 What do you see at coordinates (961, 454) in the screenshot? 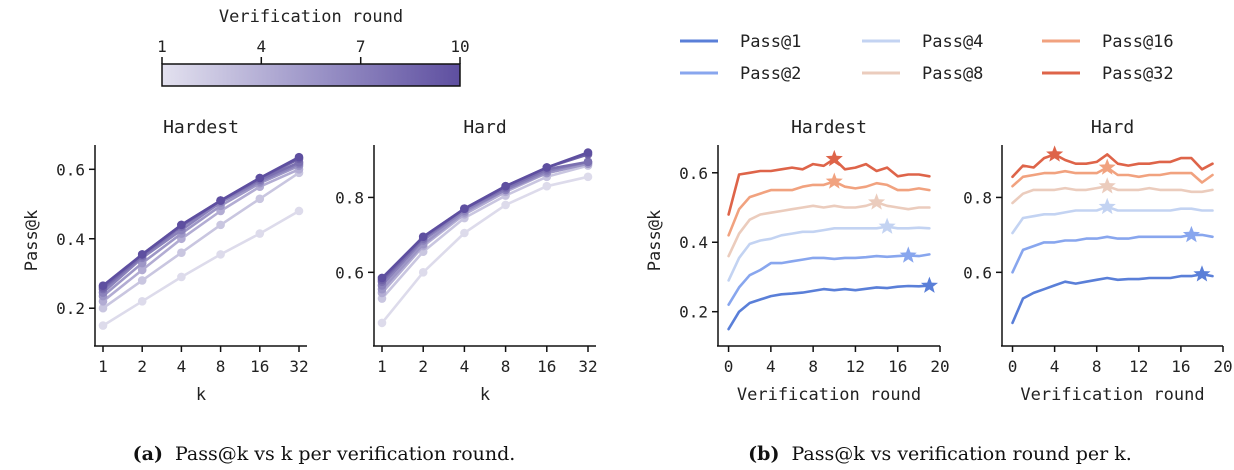
I see `caption-b-text: Pass@k vs verification round per k.` at bounding box center [961, 454].